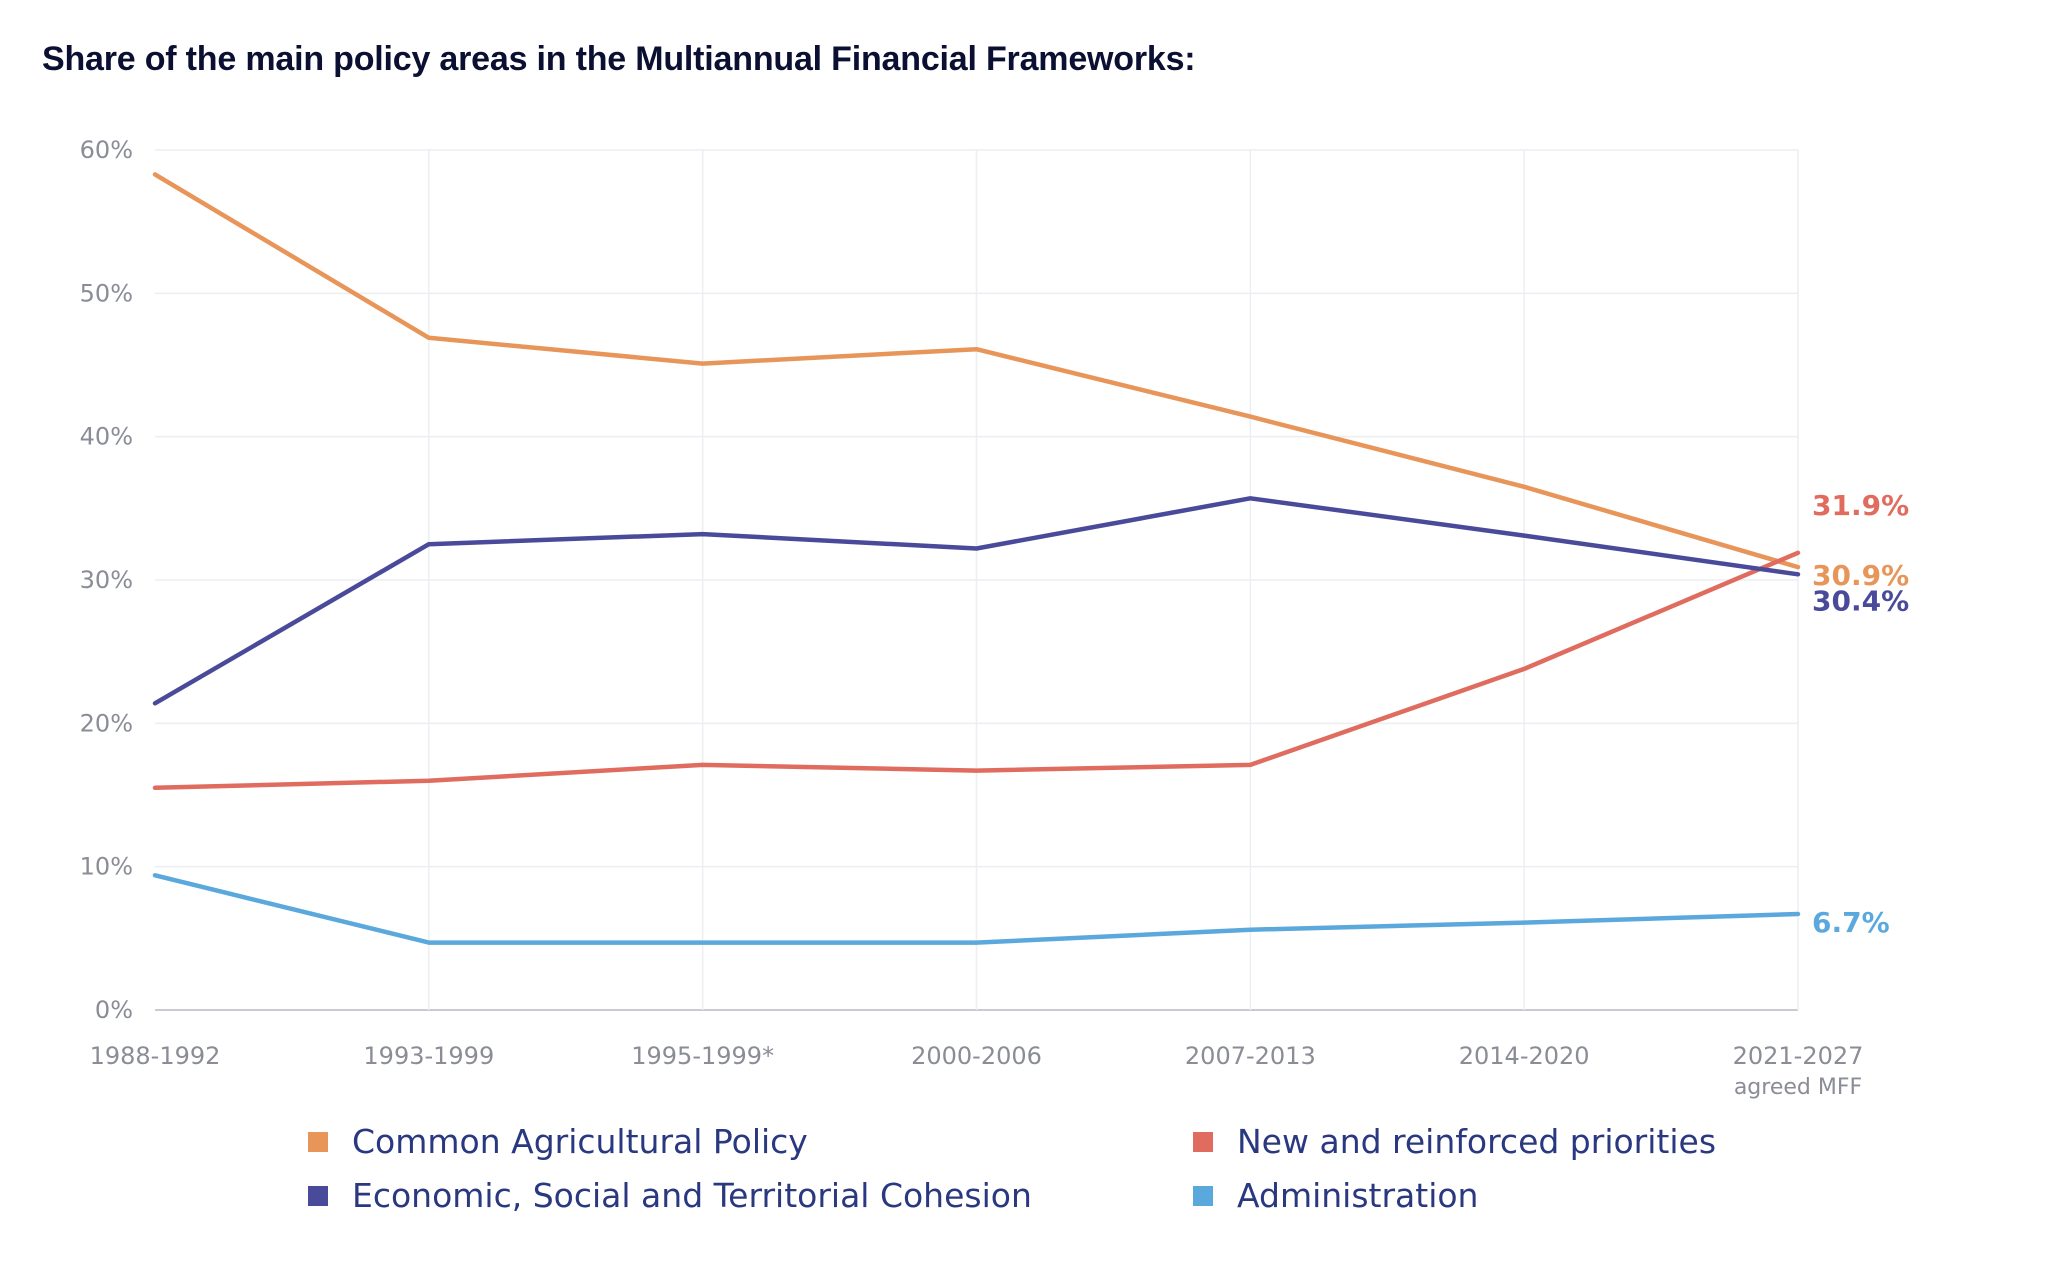 This screenshot has width=2048, height=1263. I want to click on x-tick-label: 2021-2027, so click(1798, 1056).